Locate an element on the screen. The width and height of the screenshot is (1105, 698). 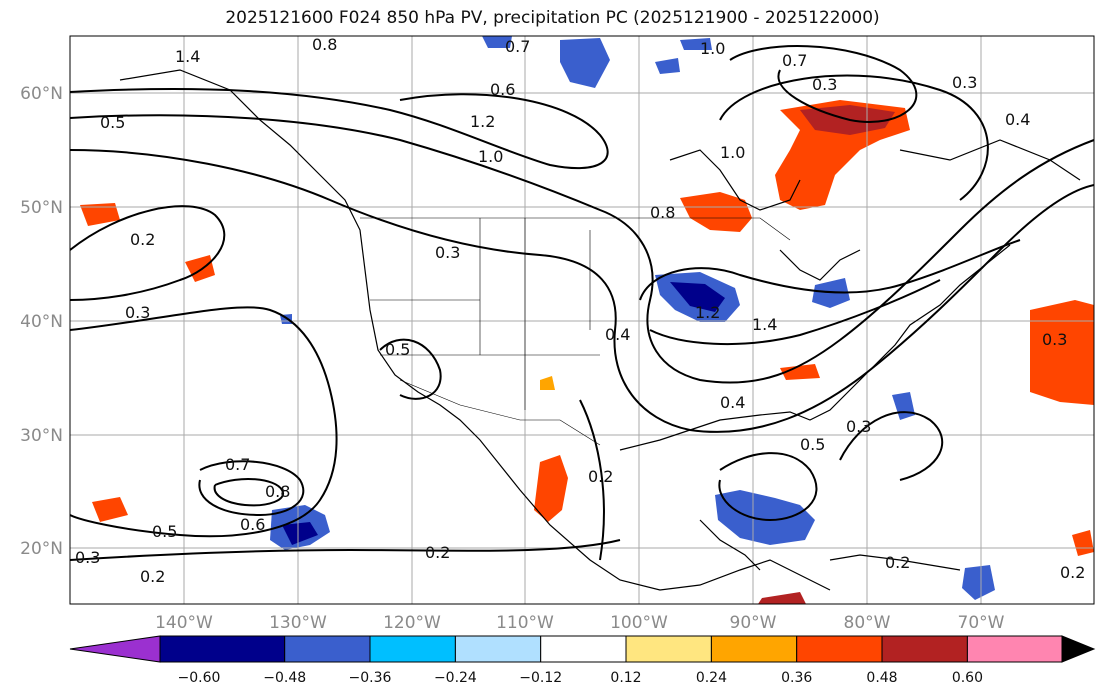
hudson-bay-coast is located at coordinates (735, 180).